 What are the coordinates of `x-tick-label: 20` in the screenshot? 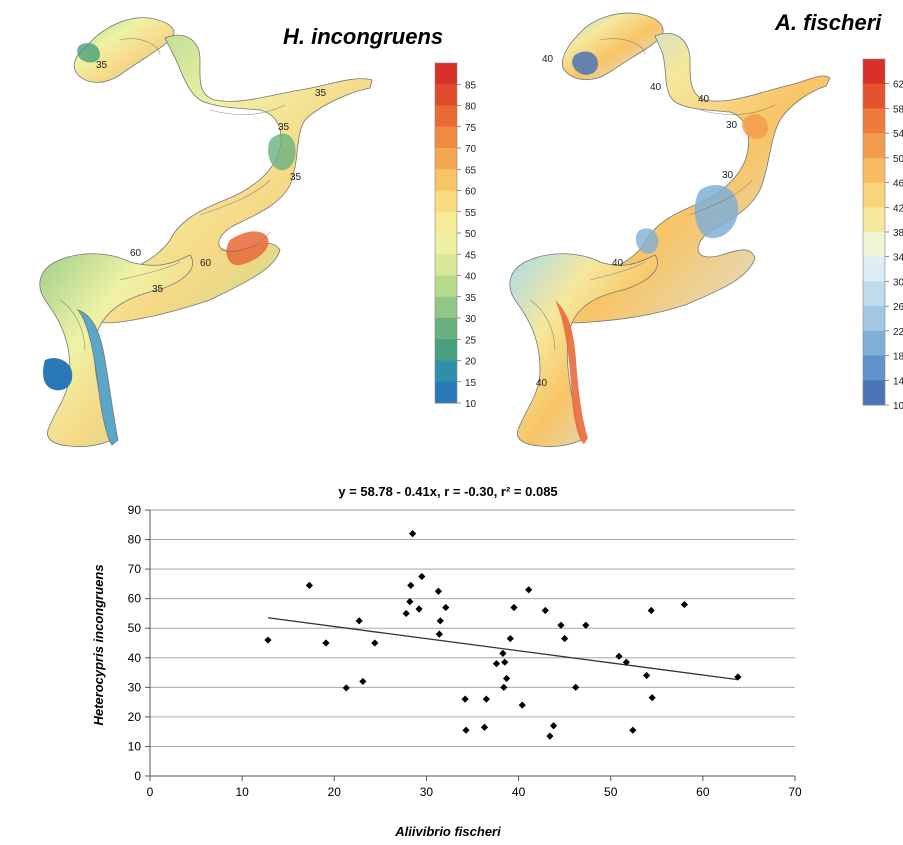 It's located at (335, 792).